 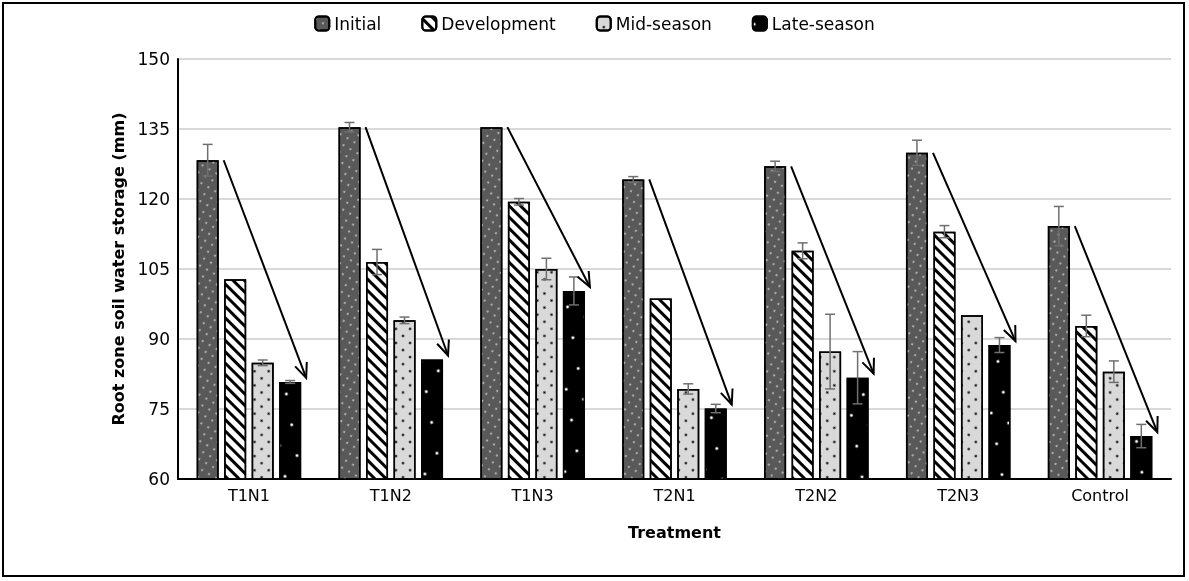 I want to click on x-tick-label: T1N1, so click(x=248, y=495).